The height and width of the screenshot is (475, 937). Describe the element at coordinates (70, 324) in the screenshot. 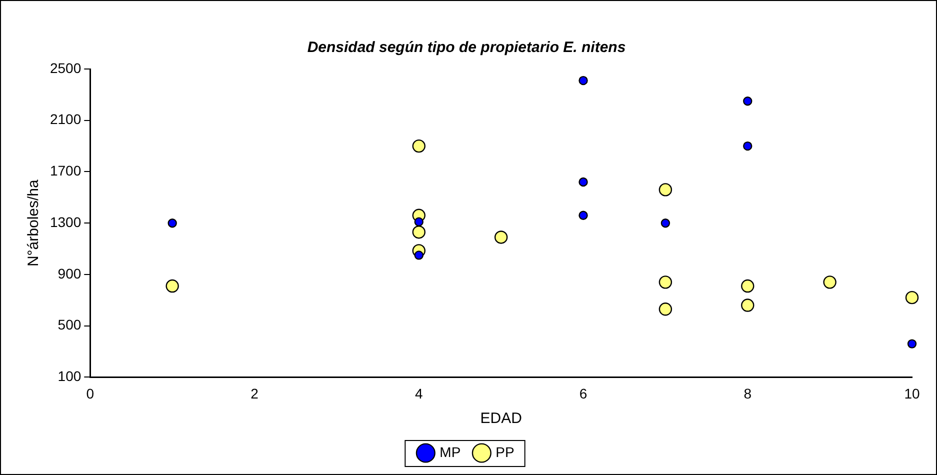

I see `y-tick-label: 500` at that location.